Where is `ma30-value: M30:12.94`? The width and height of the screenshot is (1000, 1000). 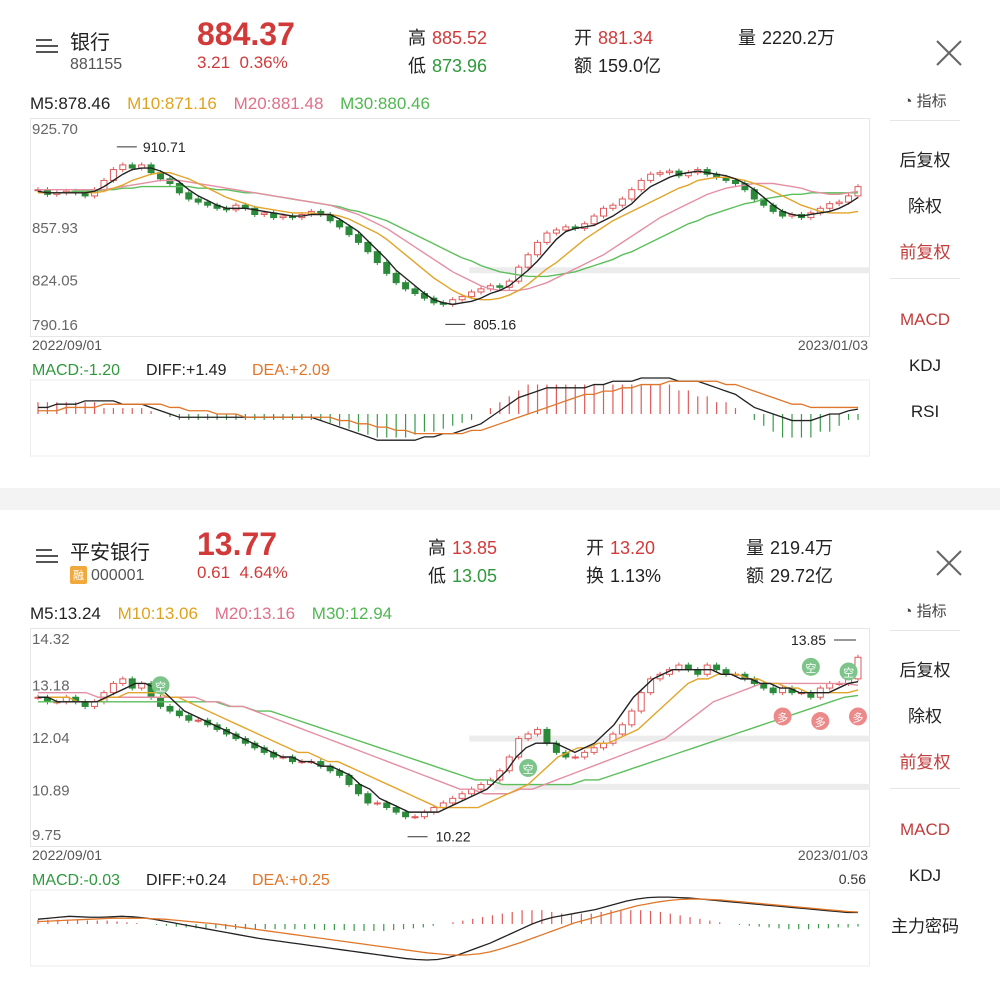 ma30-value: M30:12.94 is located at coordinates (352, 613).